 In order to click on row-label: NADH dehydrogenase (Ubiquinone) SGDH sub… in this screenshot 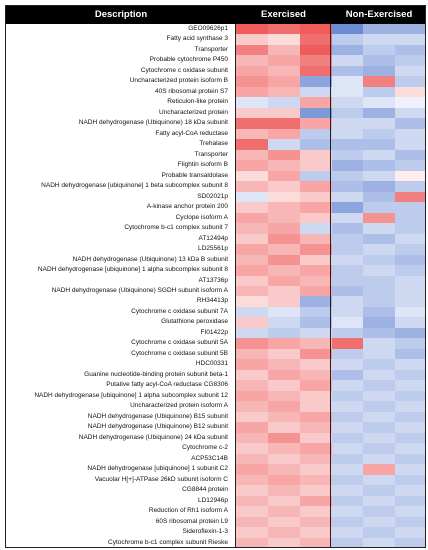, I will do `click(139, 290)`.